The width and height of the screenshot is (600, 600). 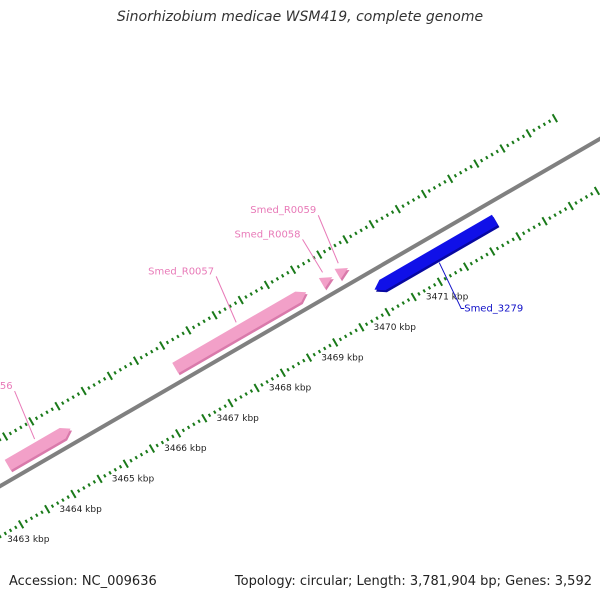 What do you see at coordinates (325, 283) in the screenshot?
I see `gene-Smed_R0058` at bounding box center [325, 283].